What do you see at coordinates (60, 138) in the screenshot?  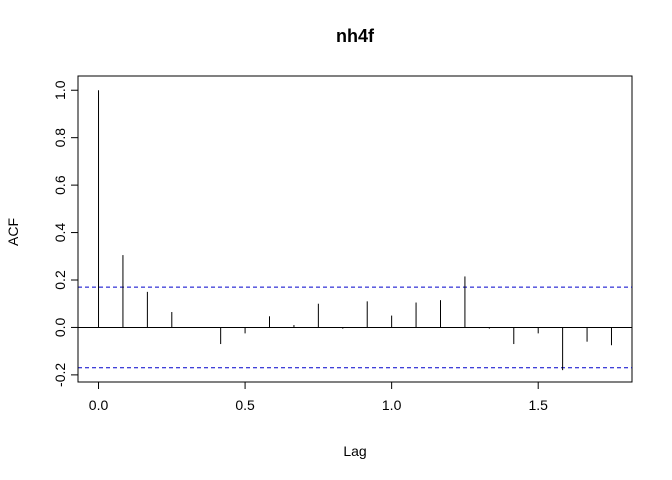 I see `y-tick-label-5: 0.8` at bounding box center [60, 138].